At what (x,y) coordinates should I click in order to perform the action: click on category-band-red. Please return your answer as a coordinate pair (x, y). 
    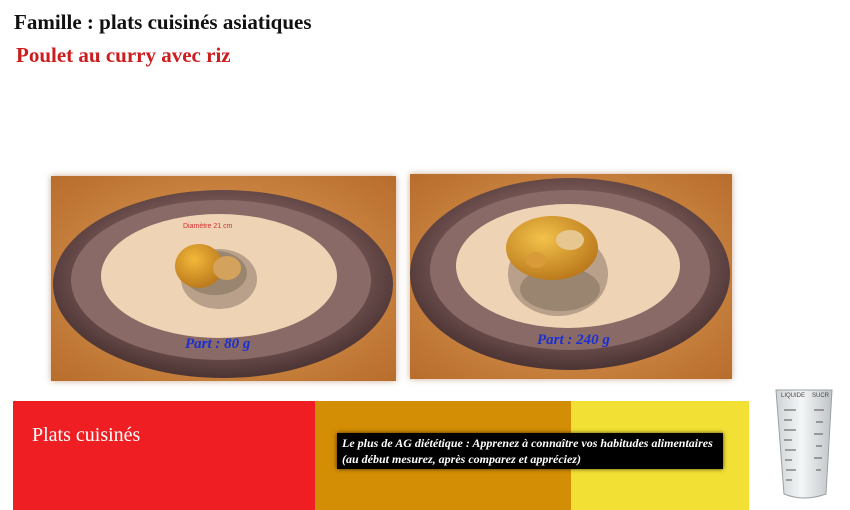
    Looking at the image, I should click on (164, 455).